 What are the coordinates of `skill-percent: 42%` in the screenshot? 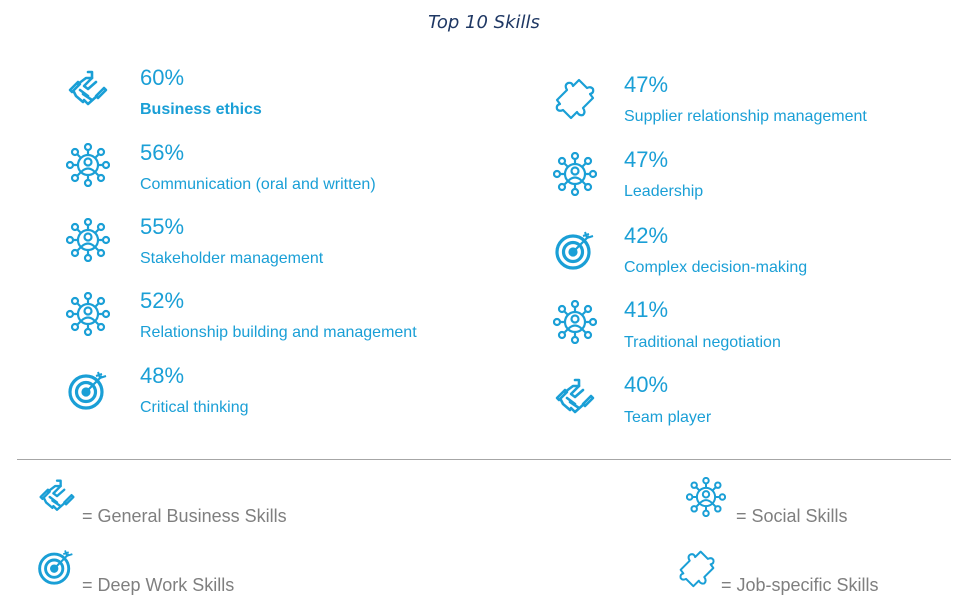 It's located at (646, 235).